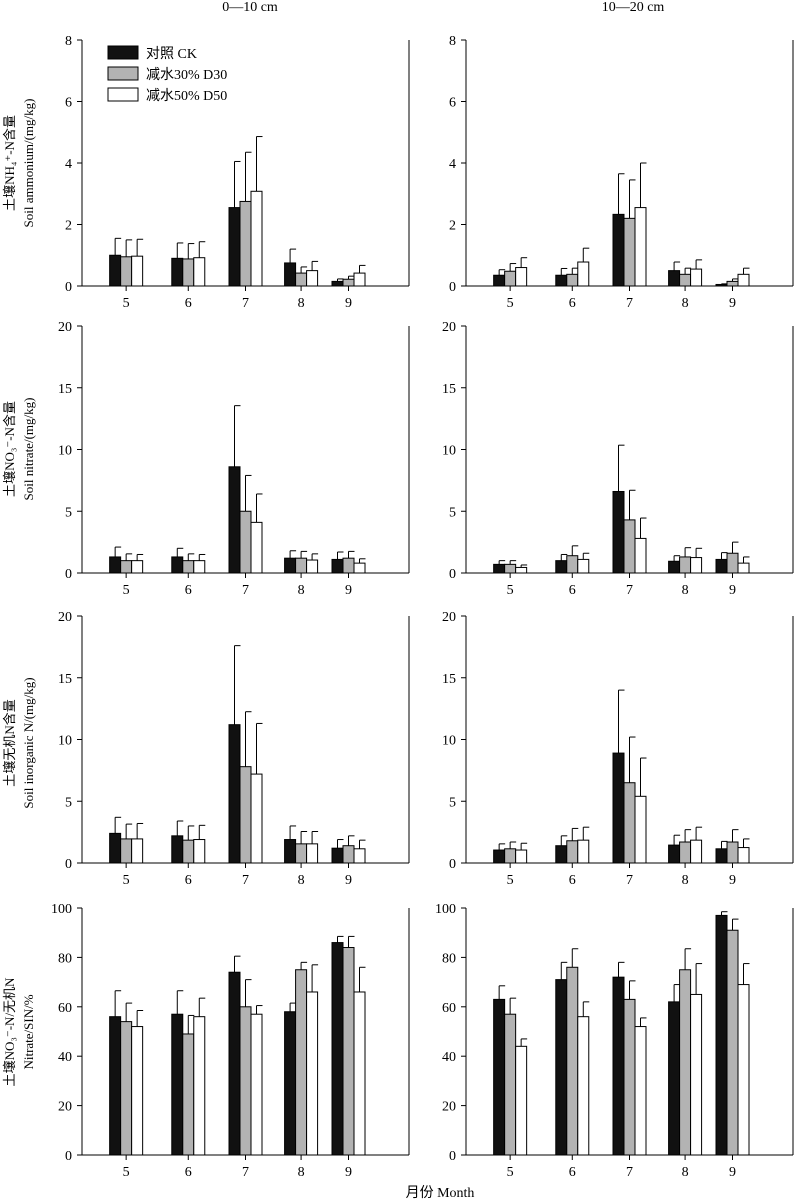 The height and width of the screenshot is (1202, 800). I want to click on ylabel-row-1-en: Soil ammonium/(mg/kg), so click(28, 163).